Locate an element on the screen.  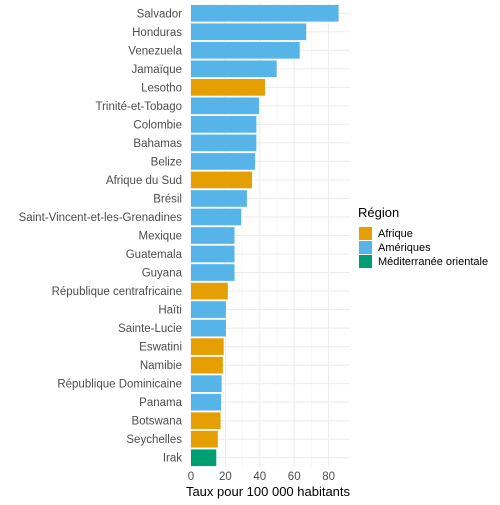
category-label: Mexique is located at coordinates (160, 237).